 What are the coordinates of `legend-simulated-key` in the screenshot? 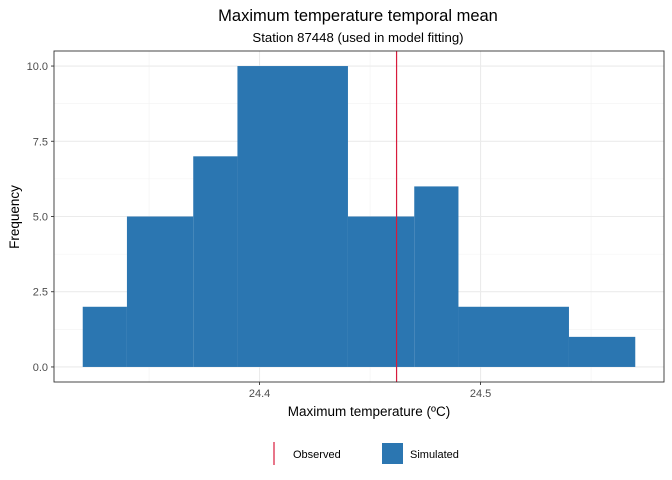 It's located at (392, 453).